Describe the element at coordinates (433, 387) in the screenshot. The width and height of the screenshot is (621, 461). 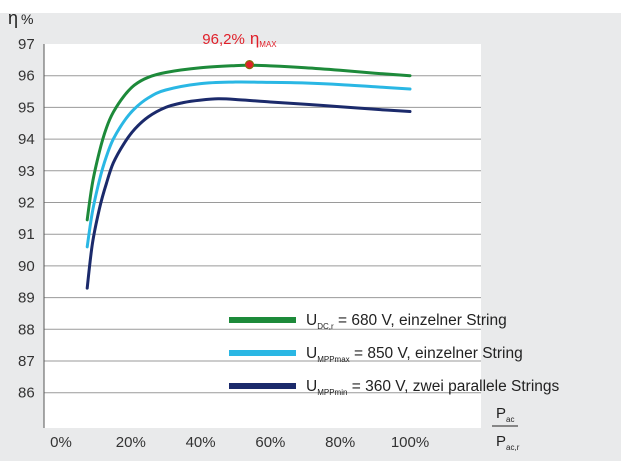
I see `legend-label: UMPPmin = 360 V, zwei parallele Strings` at that location.